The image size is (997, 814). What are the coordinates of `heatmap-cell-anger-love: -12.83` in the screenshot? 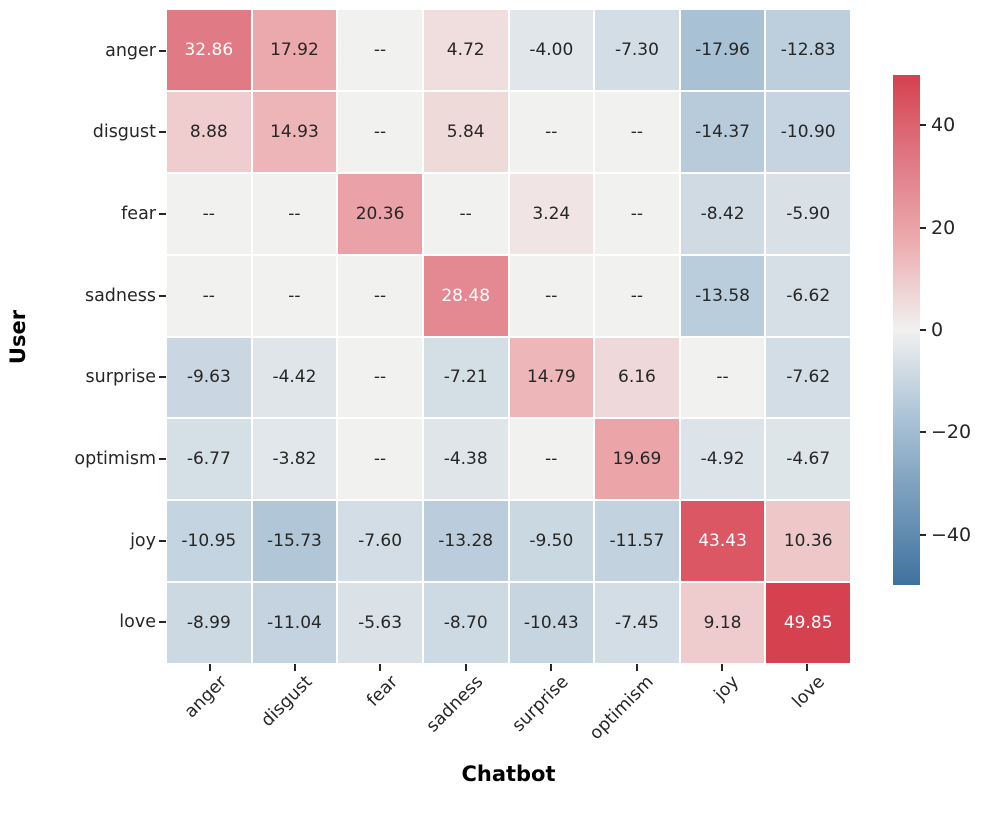 It's located at (808, 50).